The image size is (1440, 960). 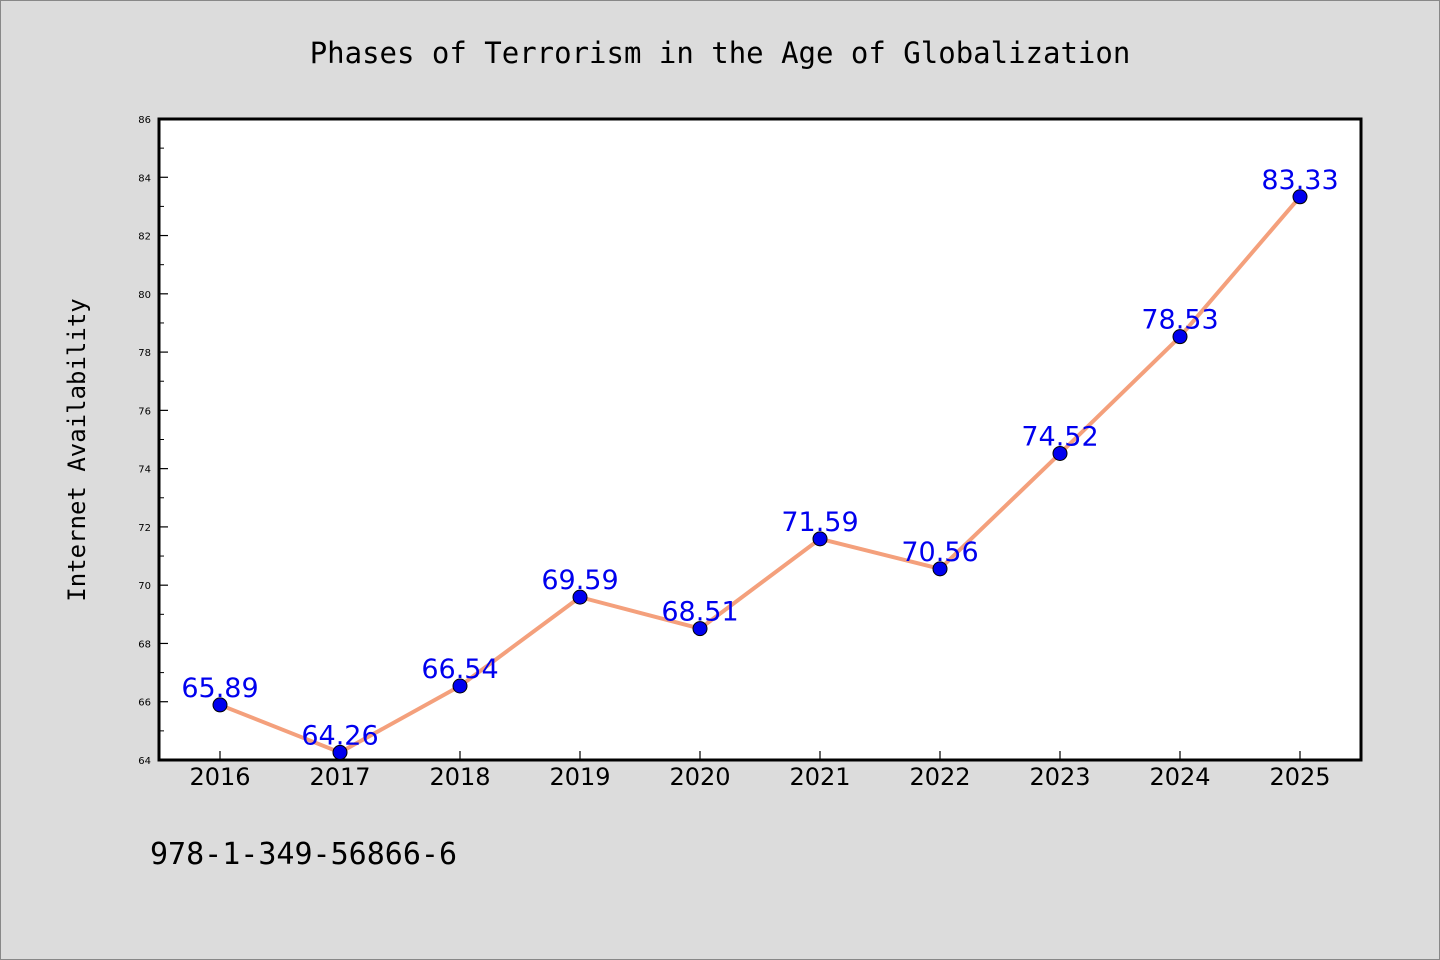 I want to click on data-label: 74.52, so click(x=1059, y=436).